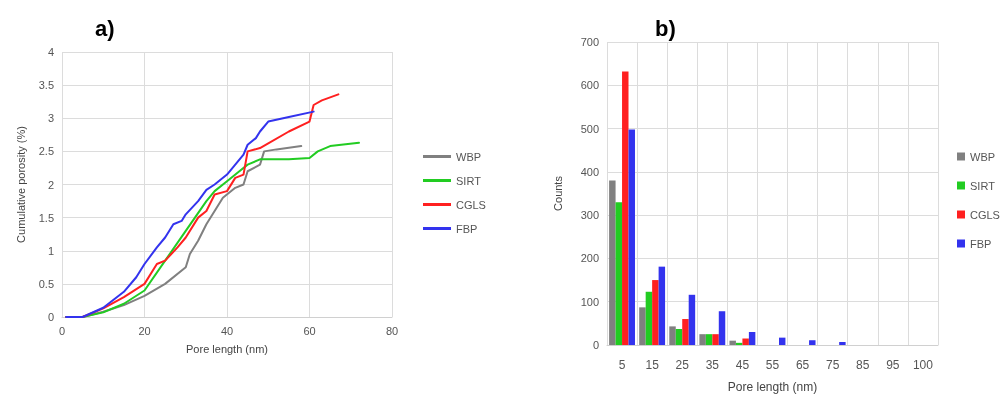  What do you see at coordinates (46, 217) in the screenshot?
I see `y-tick-label: 1.5` at bounding box center [46, 217].